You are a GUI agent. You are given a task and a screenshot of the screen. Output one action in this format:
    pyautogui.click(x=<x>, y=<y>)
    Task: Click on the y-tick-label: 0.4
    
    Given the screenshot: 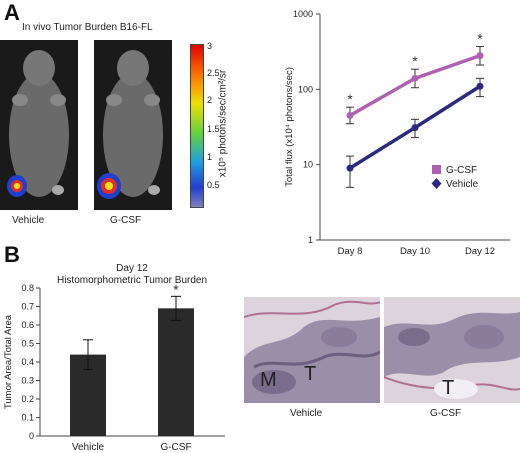 What is the action you would take?
    pyautogui.click(x=27, y=362)
    